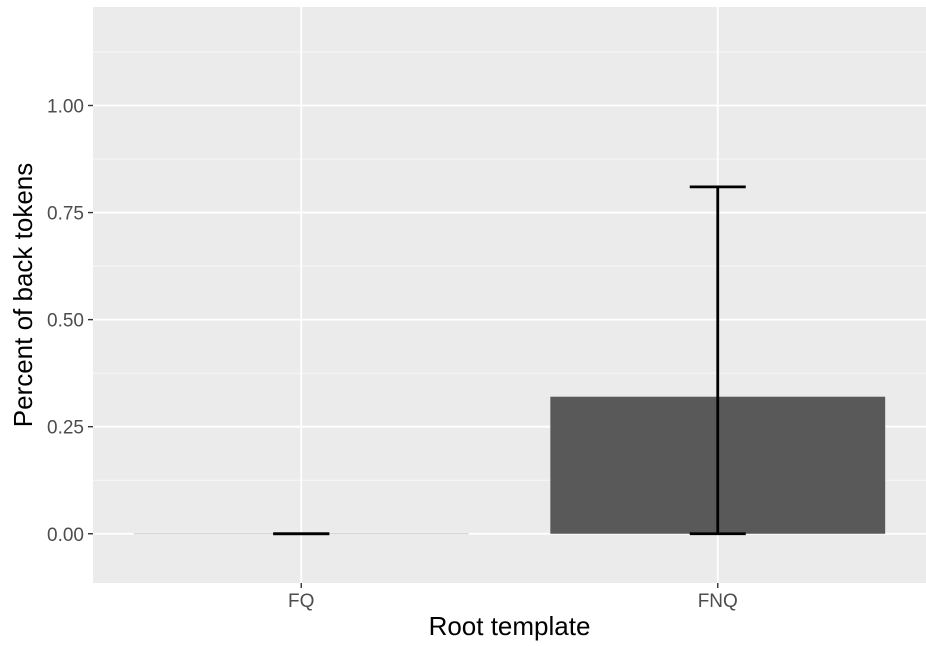 The height and width of the screenshot is (646, 926). Describe the element at coordinates (301, 601) in the screenshot. I see `x-tick-label: FQ` at that location.